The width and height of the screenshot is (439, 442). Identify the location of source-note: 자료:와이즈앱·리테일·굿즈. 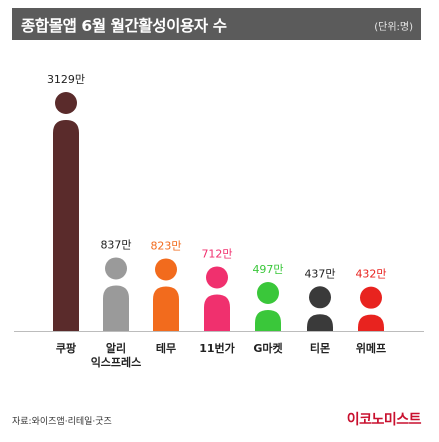
(62, 422).